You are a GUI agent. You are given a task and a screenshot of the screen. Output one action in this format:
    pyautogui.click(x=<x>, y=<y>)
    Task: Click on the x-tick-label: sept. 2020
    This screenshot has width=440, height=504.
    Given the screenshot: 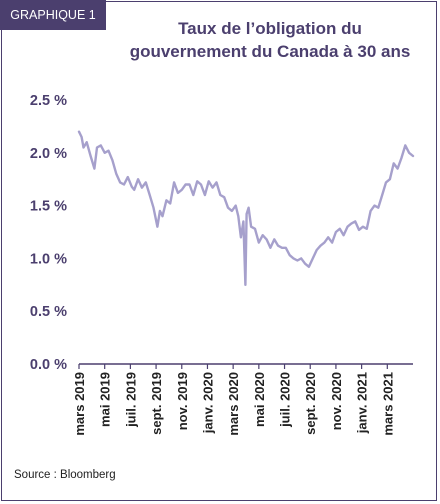 What is the action you would take?
    pyautogui.click(x=310, y=403)
    